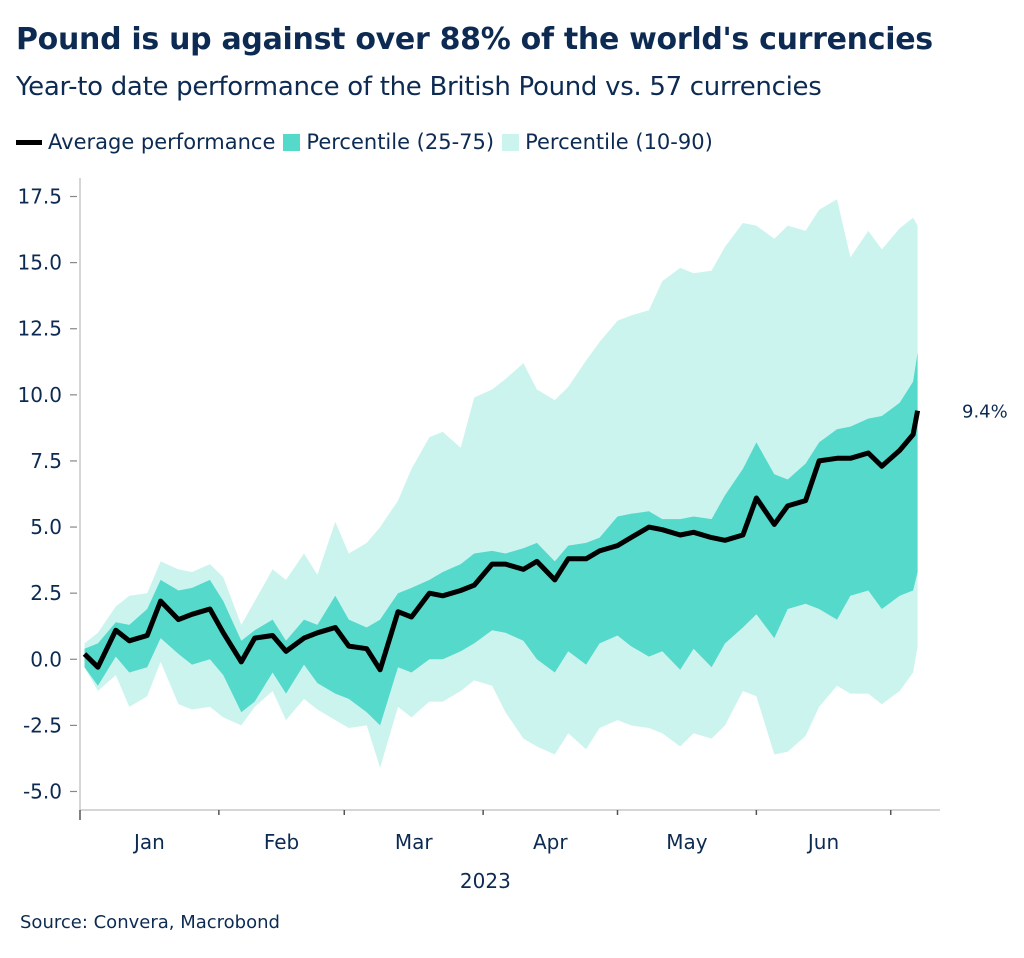  What do you see at coordinates (400, 142) in the screenshot?
I see `legend-label-p25-75: Percentile (25-75)` at bounding box center [400, 142].